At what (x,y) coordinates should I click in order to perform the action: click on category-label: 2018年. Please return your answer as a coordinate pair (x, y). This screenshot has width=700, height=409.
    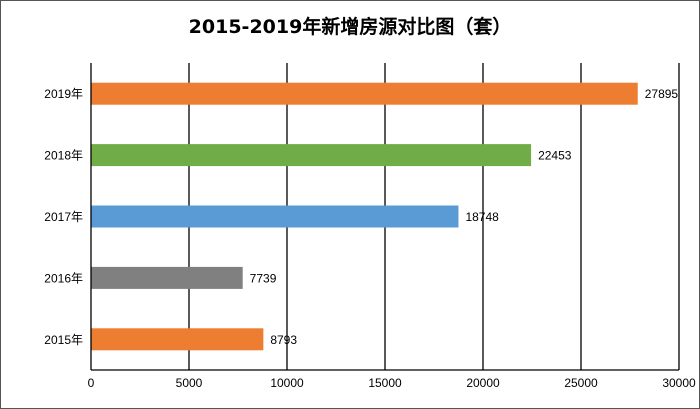
    Looking at the image, I should click on (63, 156).